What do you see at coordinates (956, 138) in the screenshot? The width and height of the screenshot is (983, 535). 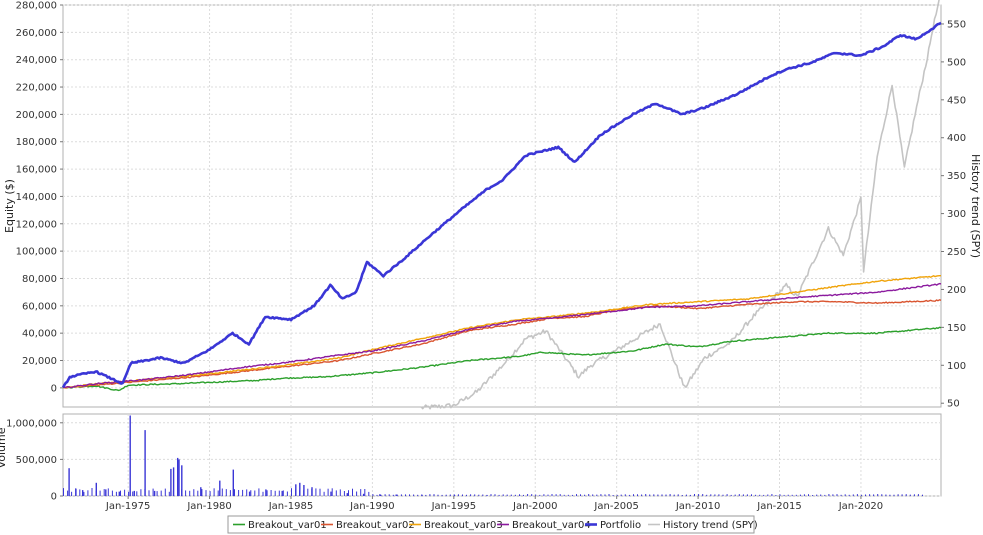 I see `y2-tick-label: 400` at bounding box center [956, 138].